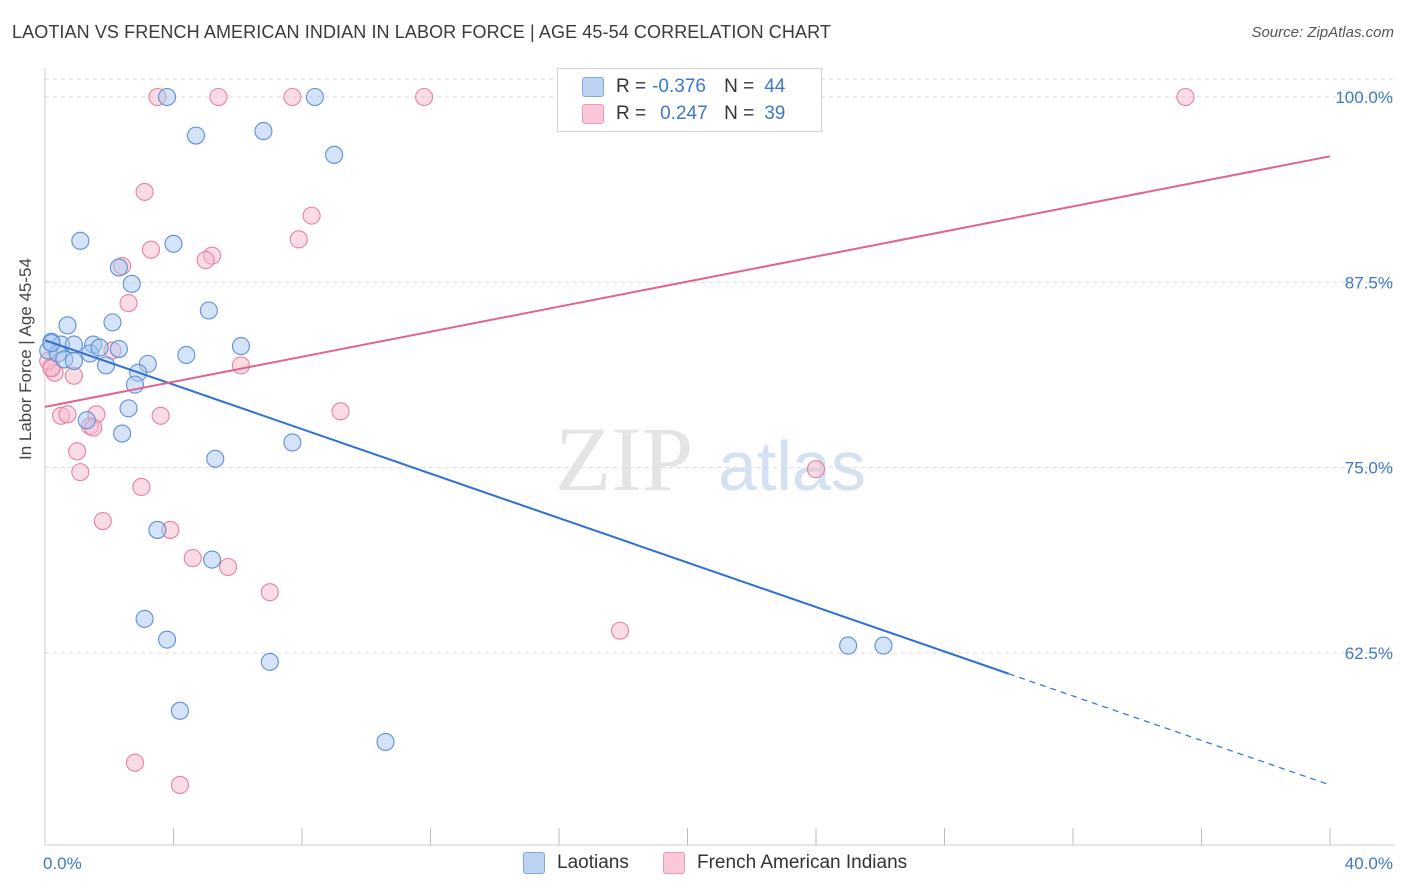  I want to click on legend-swatch-blue, so click(593, 87).